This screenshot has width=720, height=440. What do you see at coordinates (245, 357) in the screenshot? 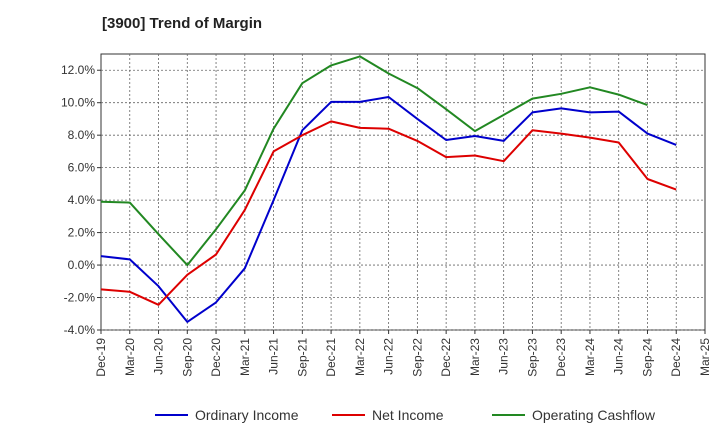
I see `x-tick-label: Mar-21` at bounding box center [245, 357].